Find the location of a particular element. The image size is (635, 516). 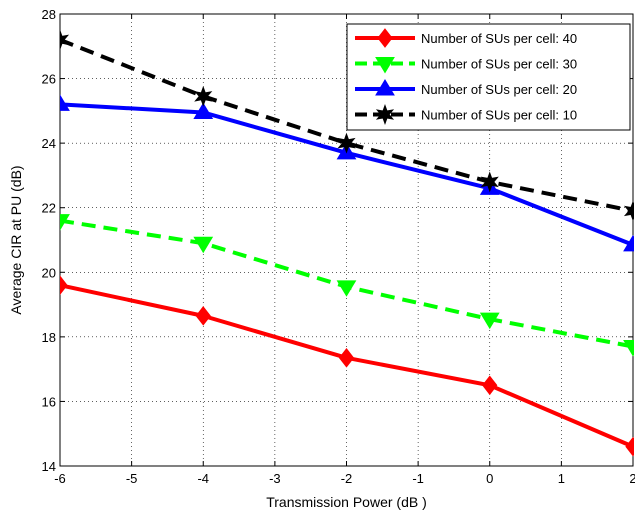

y-tick-label: 20 is located at coordinates (49, 272).